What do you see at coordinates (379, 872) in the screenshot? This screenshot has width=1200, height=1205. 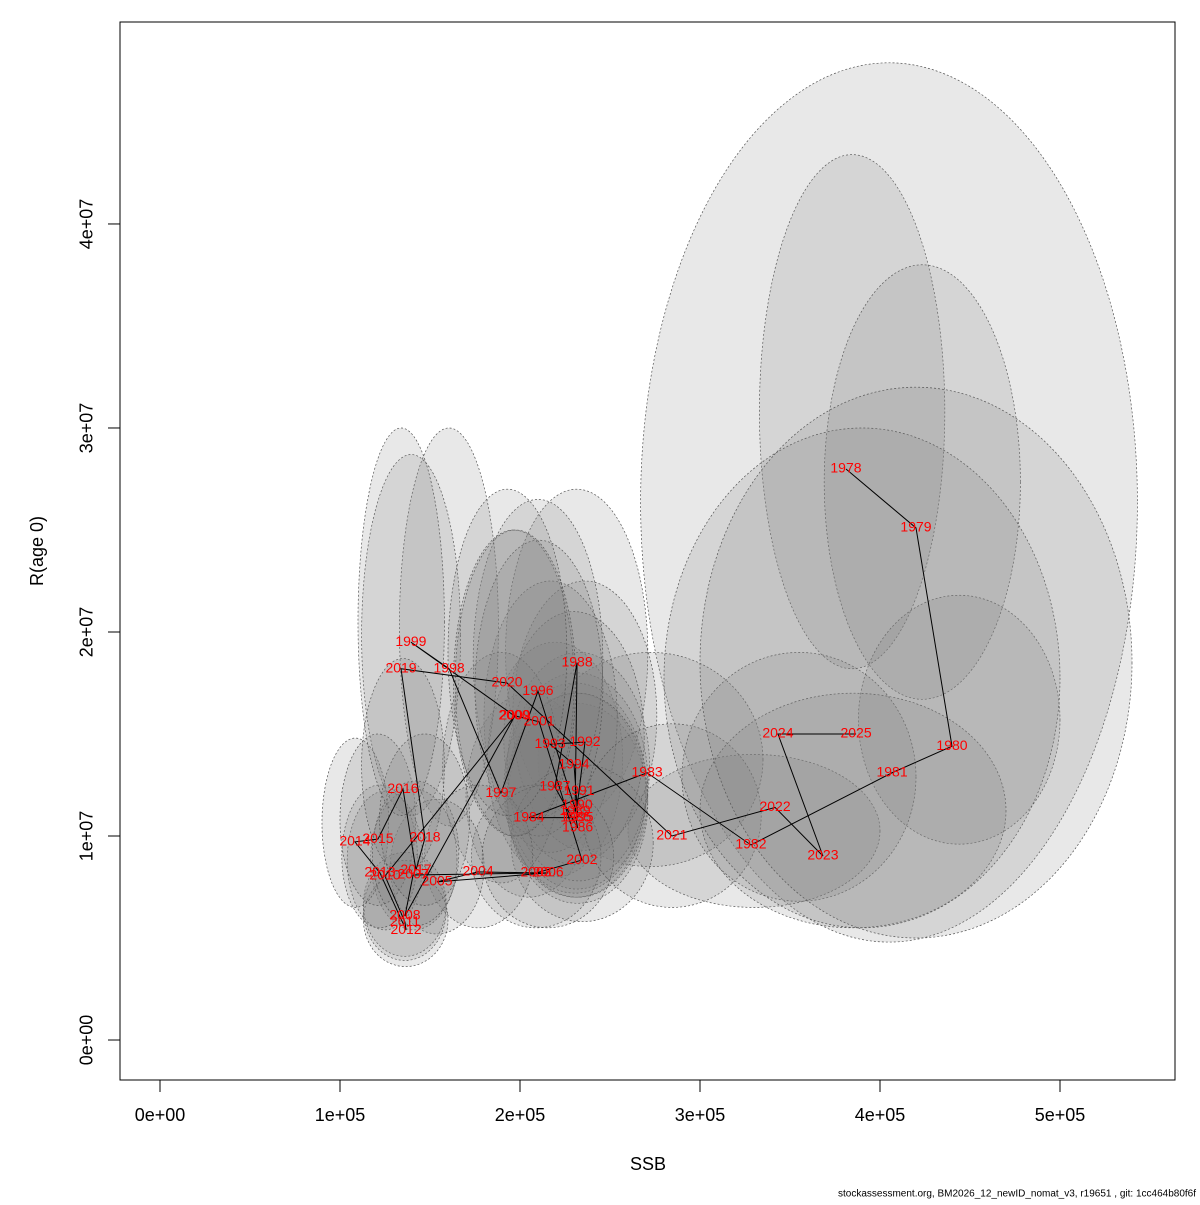 I see `year-label: 2013` at bounding box center [379, 872].